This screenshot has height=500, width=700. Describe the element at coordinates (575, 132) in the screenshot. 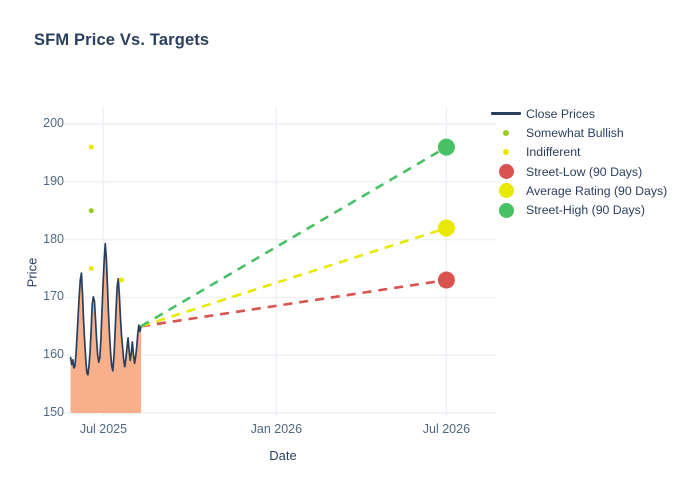

I see `legend-item-label: Somewhat Bullish` at that location.